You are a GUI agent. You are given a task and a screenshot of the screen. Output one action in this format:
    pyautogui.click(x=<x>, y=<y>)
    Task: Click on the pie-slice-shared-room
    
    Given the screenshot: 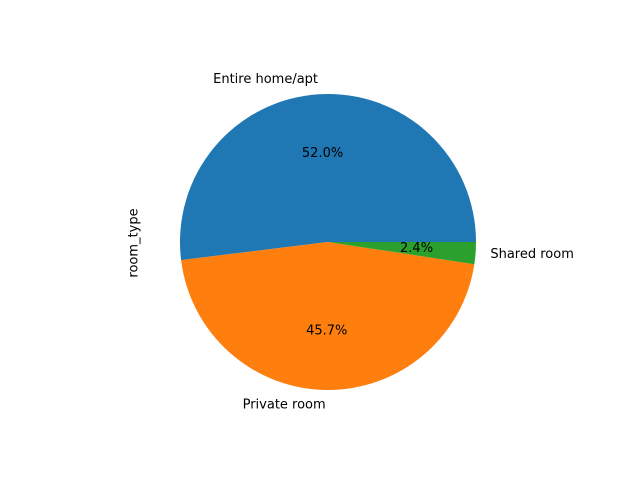 What is the action you would take?
    pyautogui.click(x=402, y=253)
    